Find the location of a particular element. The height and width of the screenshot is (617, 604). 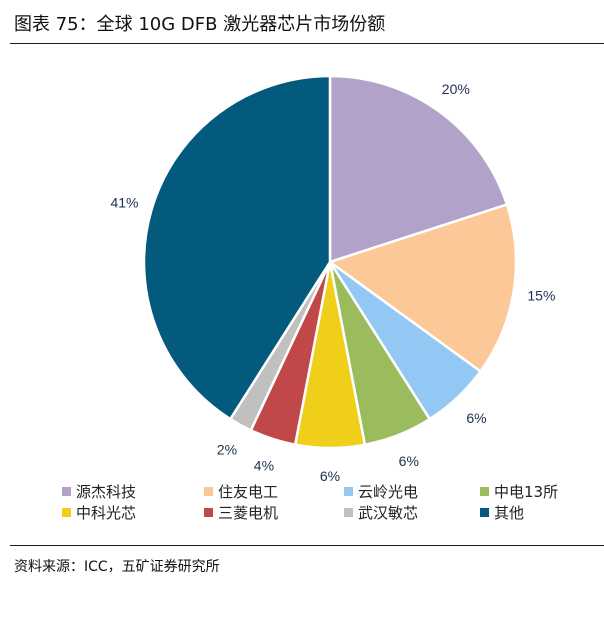

legend-item-3: 云岭光电 is located at coordinates (381, 491).